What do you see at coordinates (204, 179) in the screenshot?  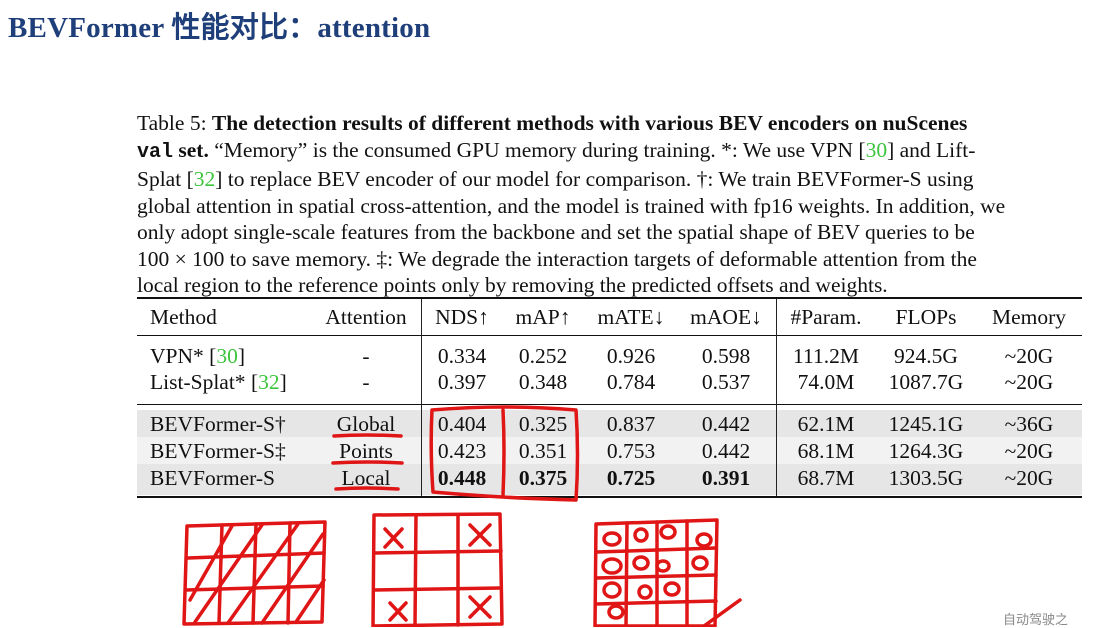 I see `citation-link-splat: 32` at bounding box center [204, 179].